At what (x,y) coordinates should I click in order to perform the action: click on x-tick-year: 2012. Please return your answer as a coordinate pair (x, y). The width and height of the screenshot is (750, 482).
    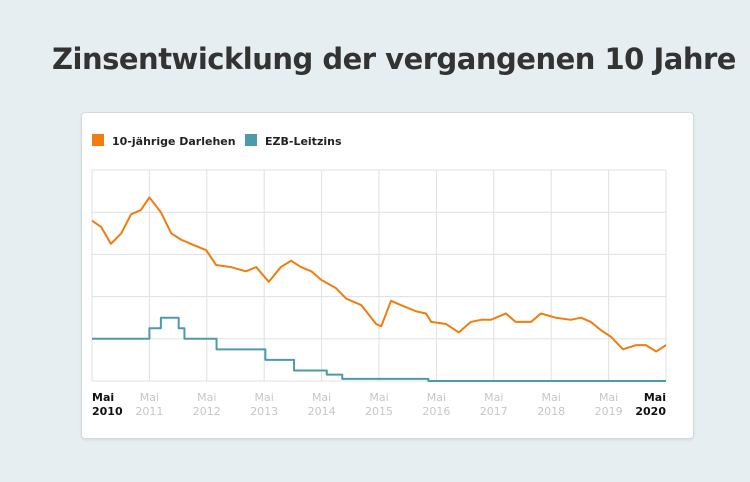
    Looking at the image, I should click on (207, 411).